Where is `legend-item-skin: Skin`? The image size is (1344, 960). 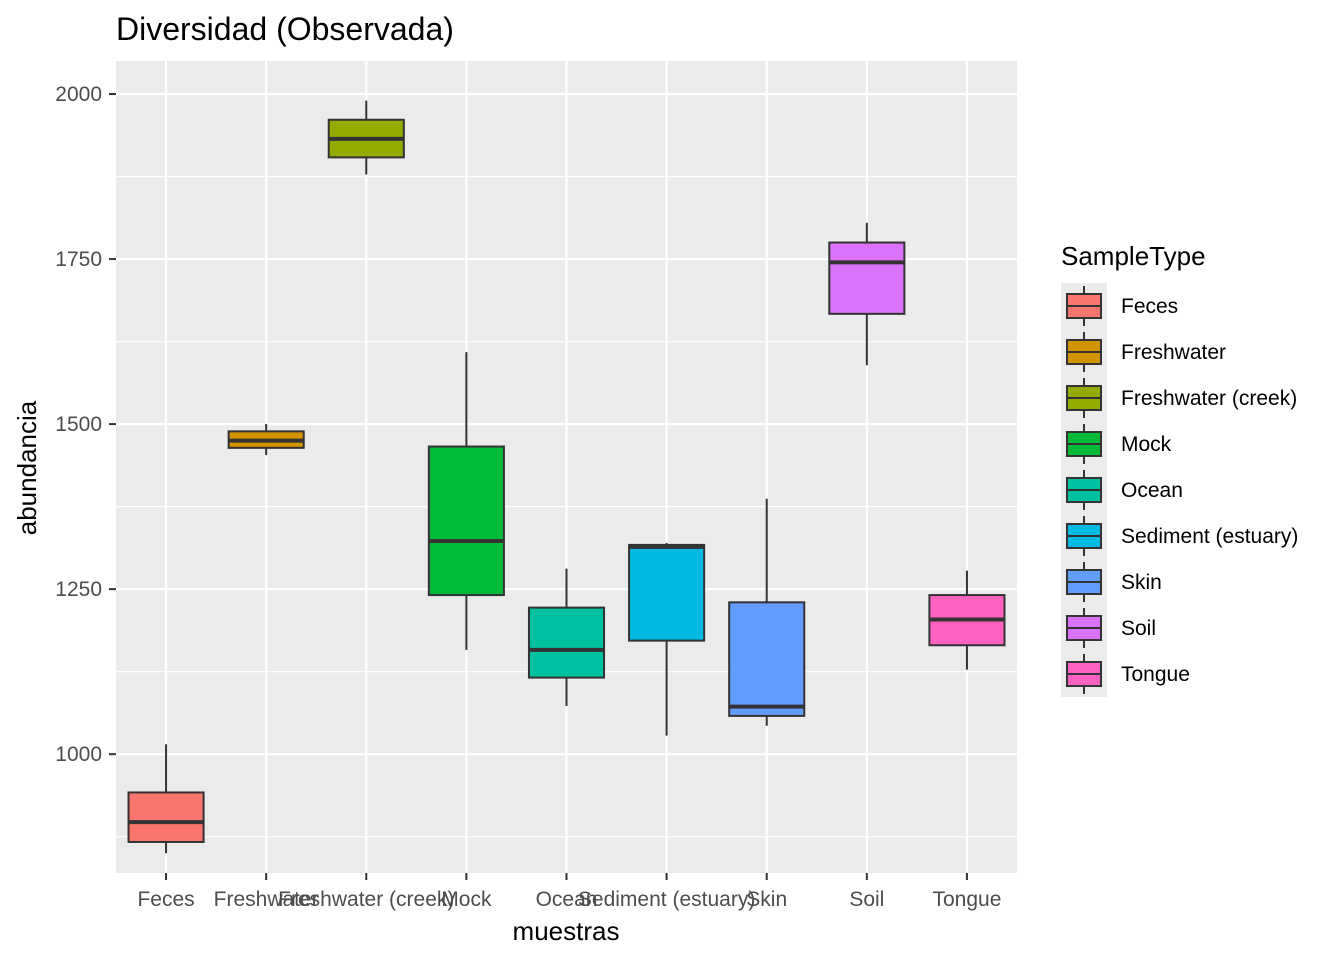
legend-item-skin: Skin is located at coordinates (1114, 582).